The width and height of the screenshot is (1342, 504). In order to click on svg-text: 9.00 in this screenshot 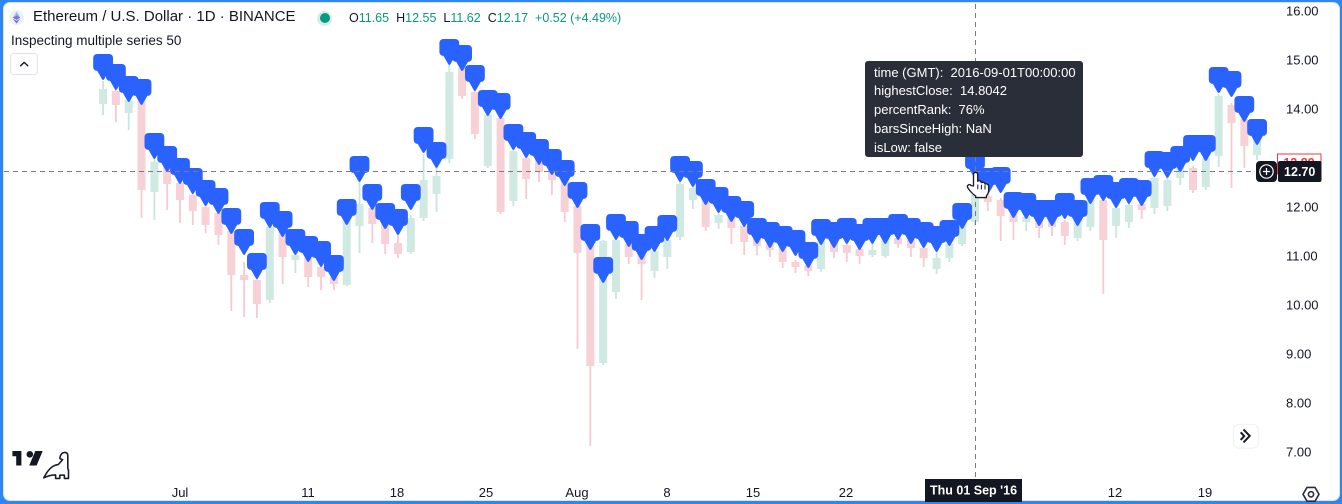, I will do `click(1298, 354)`.